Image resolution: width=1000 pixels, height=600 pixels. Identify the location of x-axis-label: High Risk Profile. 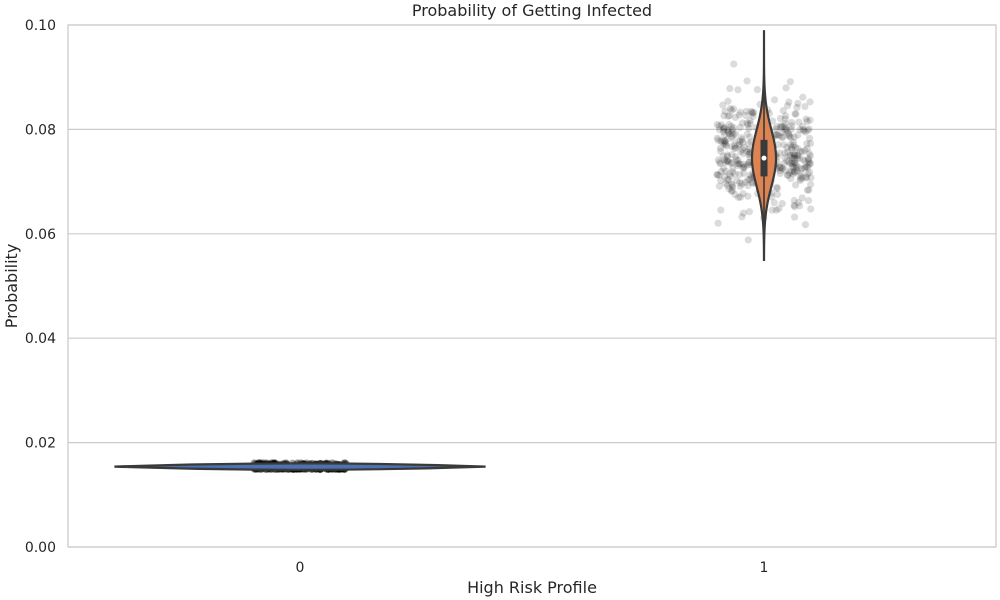
(532, 587).